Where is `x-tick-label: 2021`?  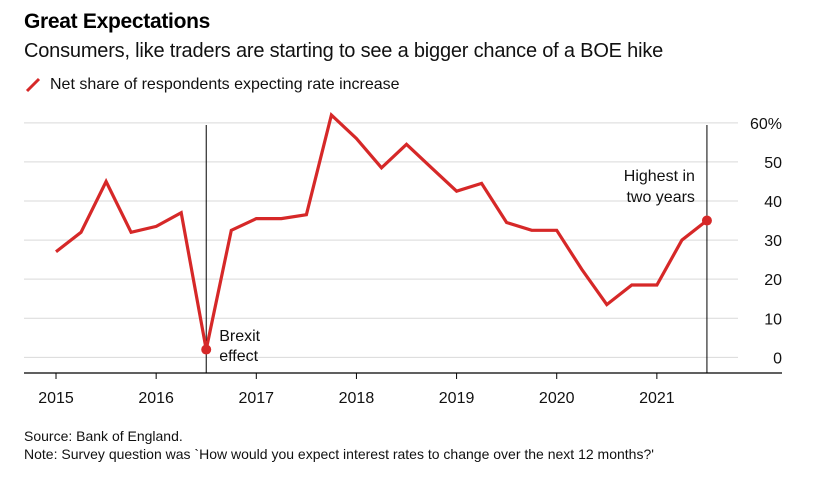 x-tick-label: 2021 is located at coordinates (657, 398).